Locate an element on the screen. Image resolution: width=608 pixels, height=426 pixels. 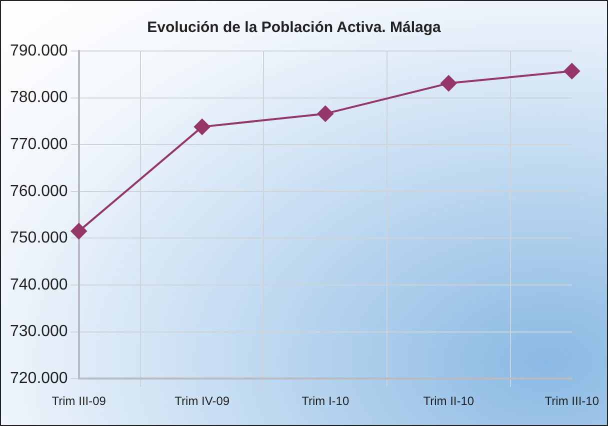
y-tick-label: 760.000 is located at coordinates (39, 191).